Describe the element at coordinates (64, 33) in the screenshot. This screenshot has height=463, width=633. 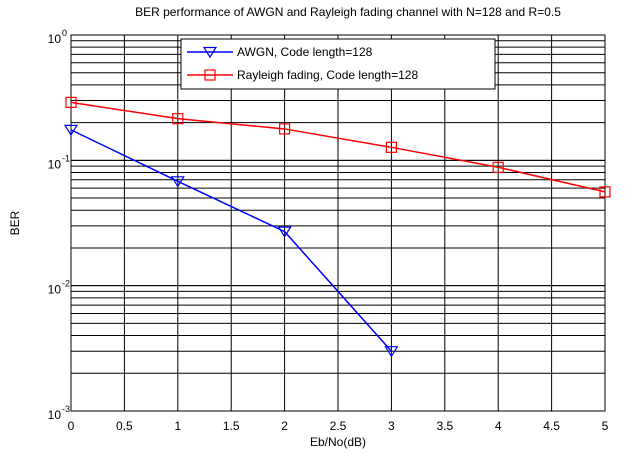
I see `y-tick-exponent: 0` at that location.